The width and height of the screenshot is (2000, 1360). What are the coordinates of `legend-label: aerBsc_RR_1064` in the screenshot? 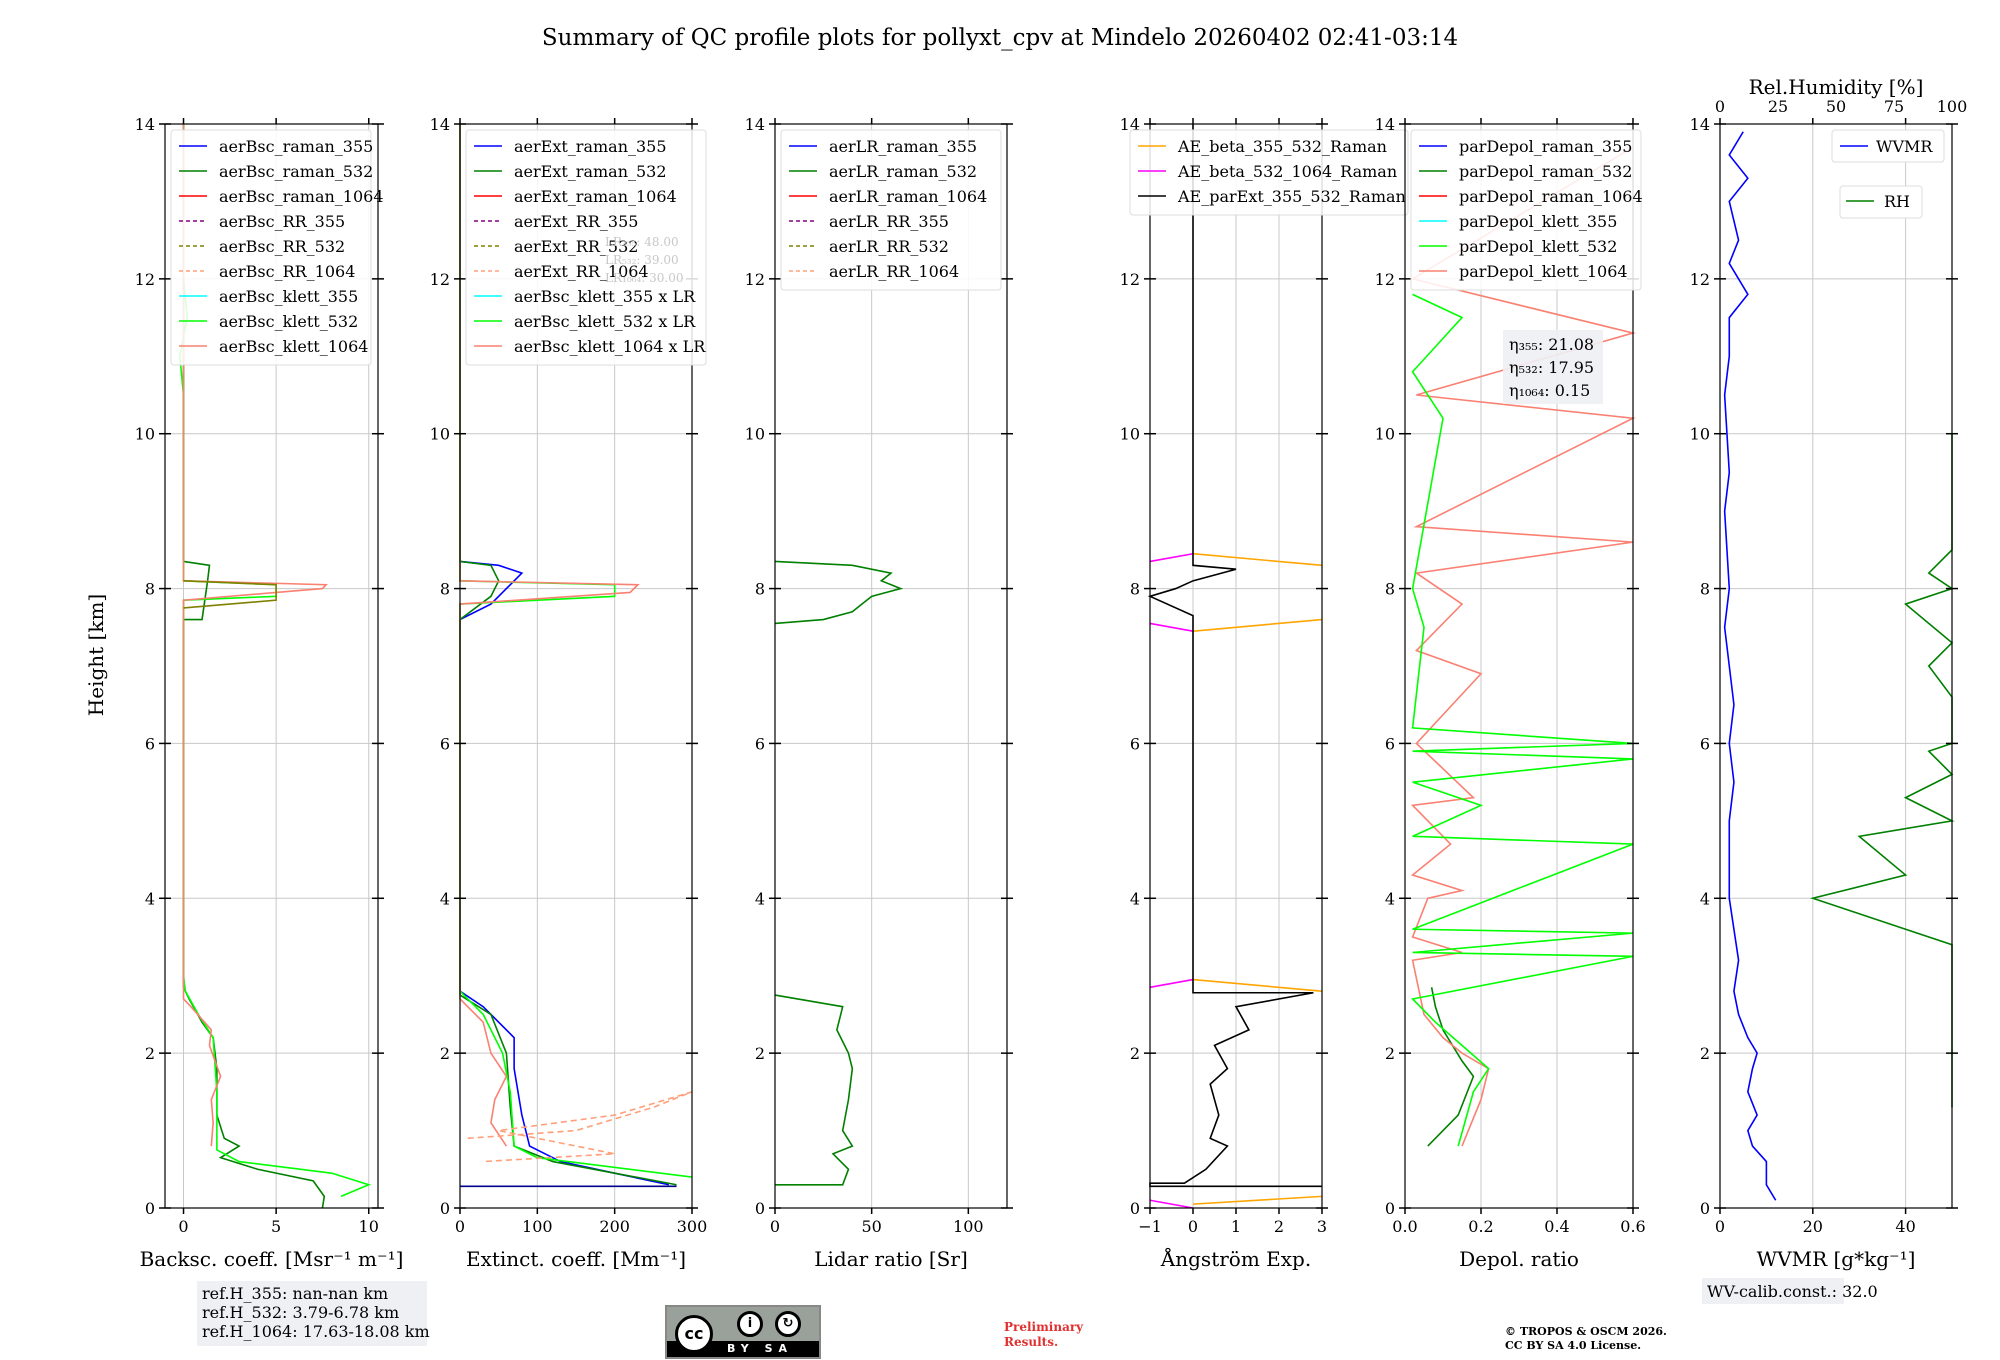 It's located at (287, 271).